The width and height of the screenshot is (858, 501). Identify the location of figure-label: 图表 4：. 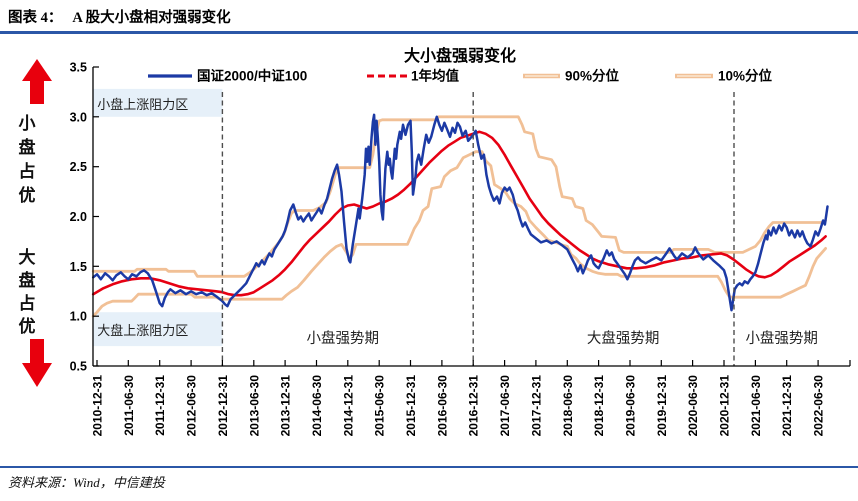
(35, 18).